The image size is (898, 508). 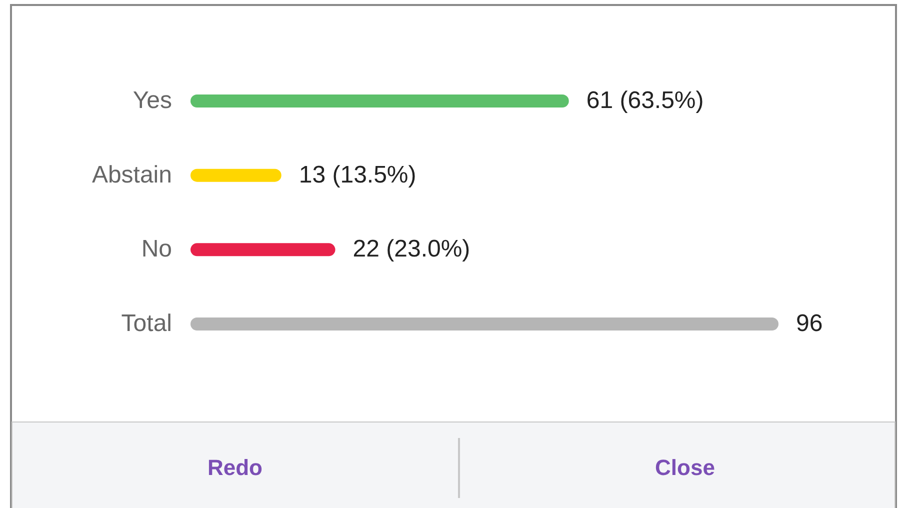 What do you see at coordinates (411, 249) in the screenshot?
I see `data-label: 22 (23.0%)` at bounding box center [411, 249].